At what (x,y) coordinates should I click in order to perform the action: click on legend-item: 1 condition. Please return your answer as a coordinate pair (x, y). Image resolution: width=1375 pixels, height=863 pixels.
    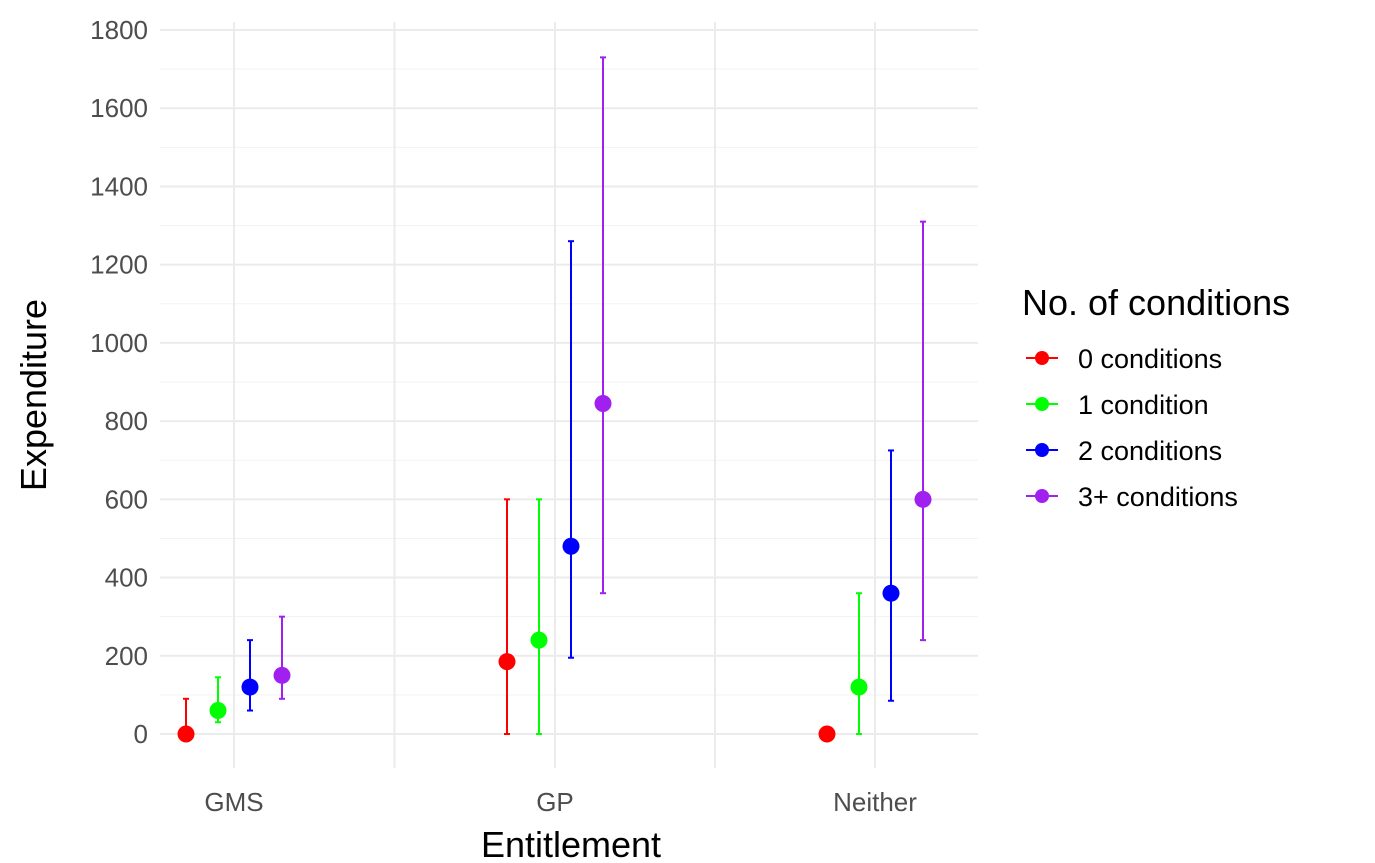
    Looking at the image, I should click on (1117, 405).